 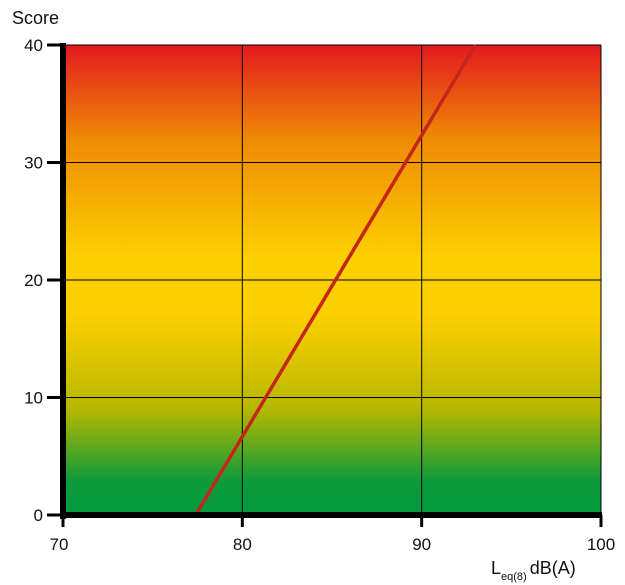 I want to click on y-tick-label-2: 20, so click(x=33, y=280).